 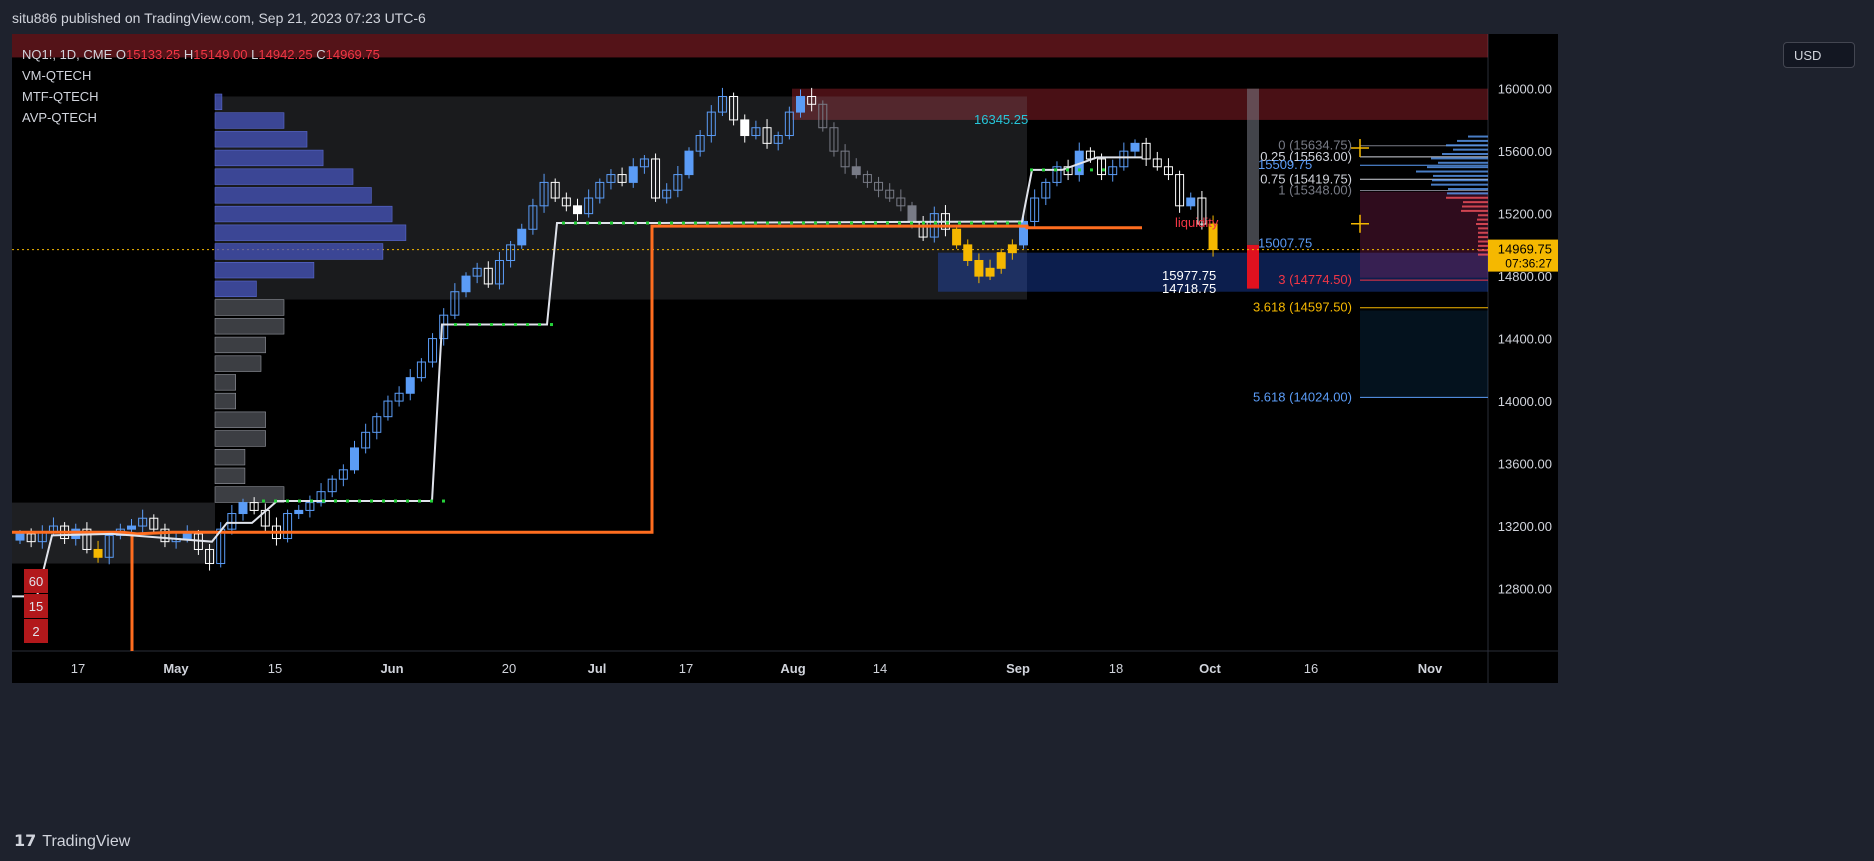 What do you see at coordinates (1018, 668) in the screenshot?
I see `x-tick-label: Sep` at bounding box center [1018, 668].